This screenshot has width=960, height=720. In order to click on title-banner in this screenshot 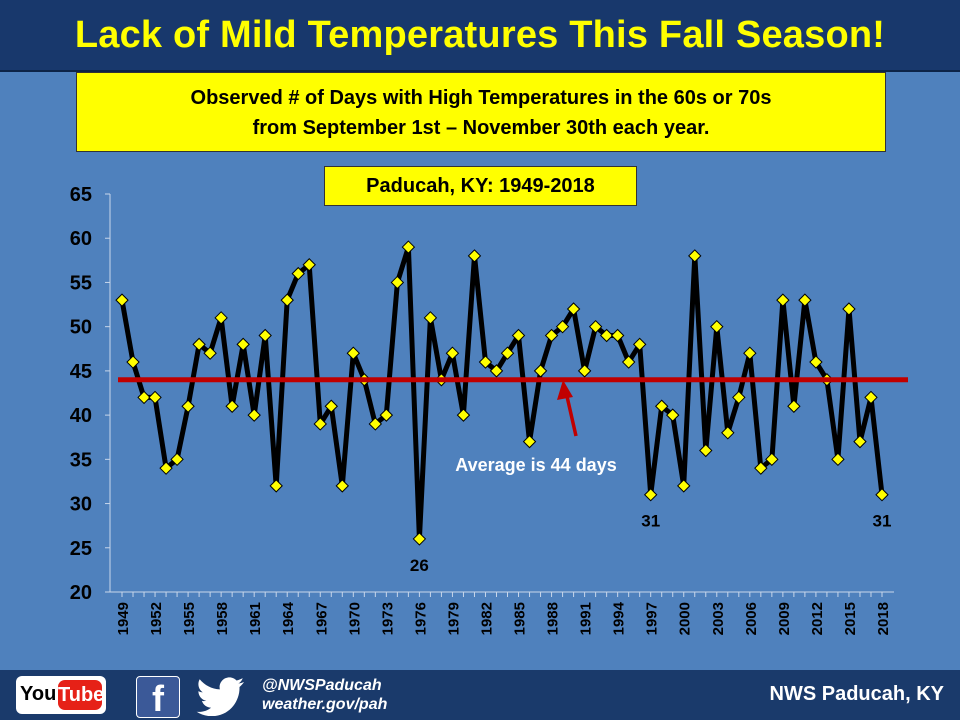, I will do `click(480, 36)`.